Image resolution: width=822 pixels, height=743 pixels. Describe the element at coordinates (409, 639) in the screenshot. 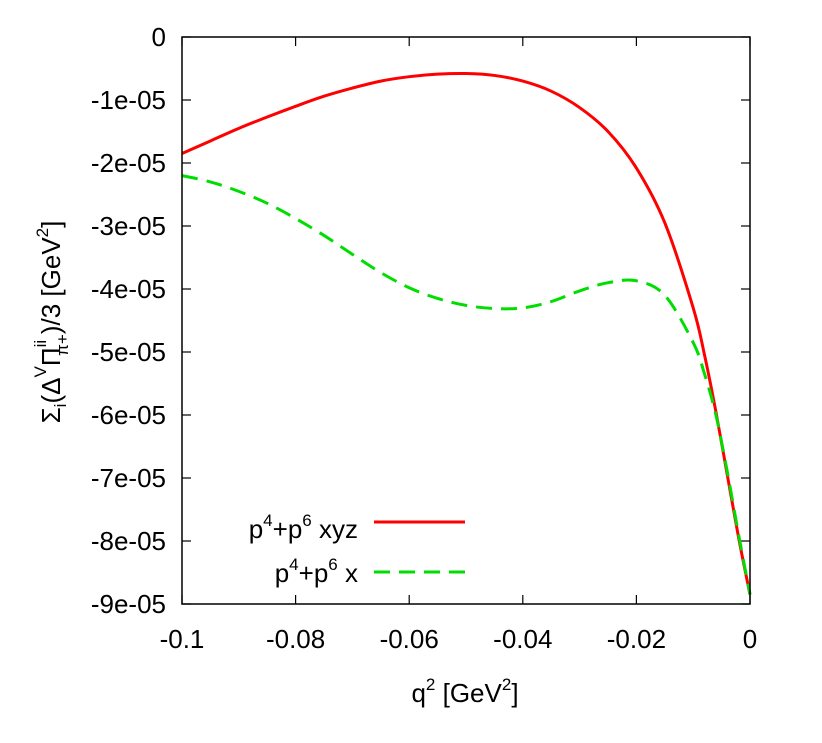

I see `x-tick-label: -0.06` at that location.